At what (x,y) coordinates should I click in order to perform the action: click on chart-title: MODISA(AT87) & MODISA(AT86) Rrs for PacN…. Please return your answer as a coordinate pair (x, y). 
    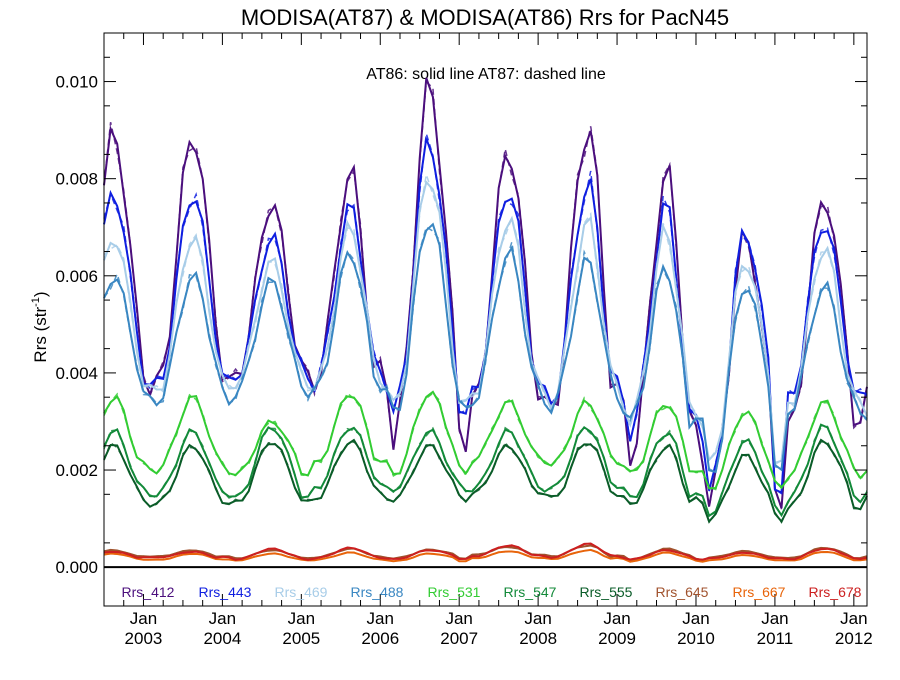
    Looking at the image, I should click on (485, 17).